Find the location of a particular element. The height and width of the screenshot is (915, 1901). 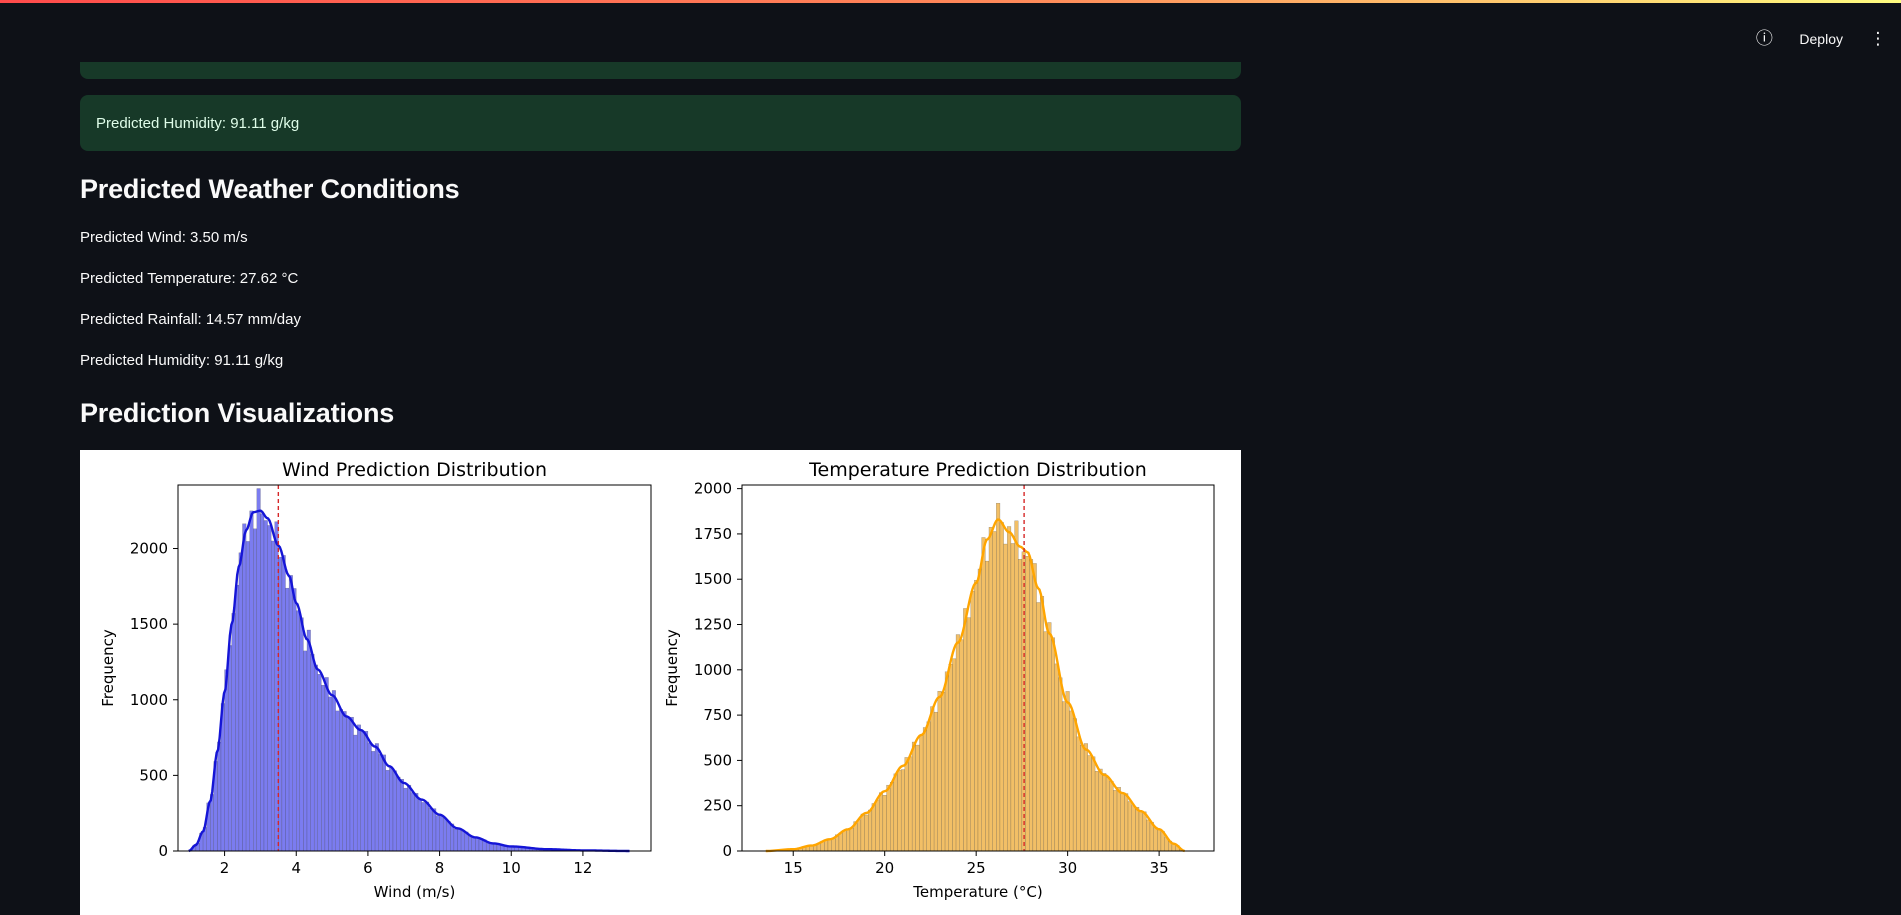

temp-x-tick-label: 25 is located at coordinates (976, 868).